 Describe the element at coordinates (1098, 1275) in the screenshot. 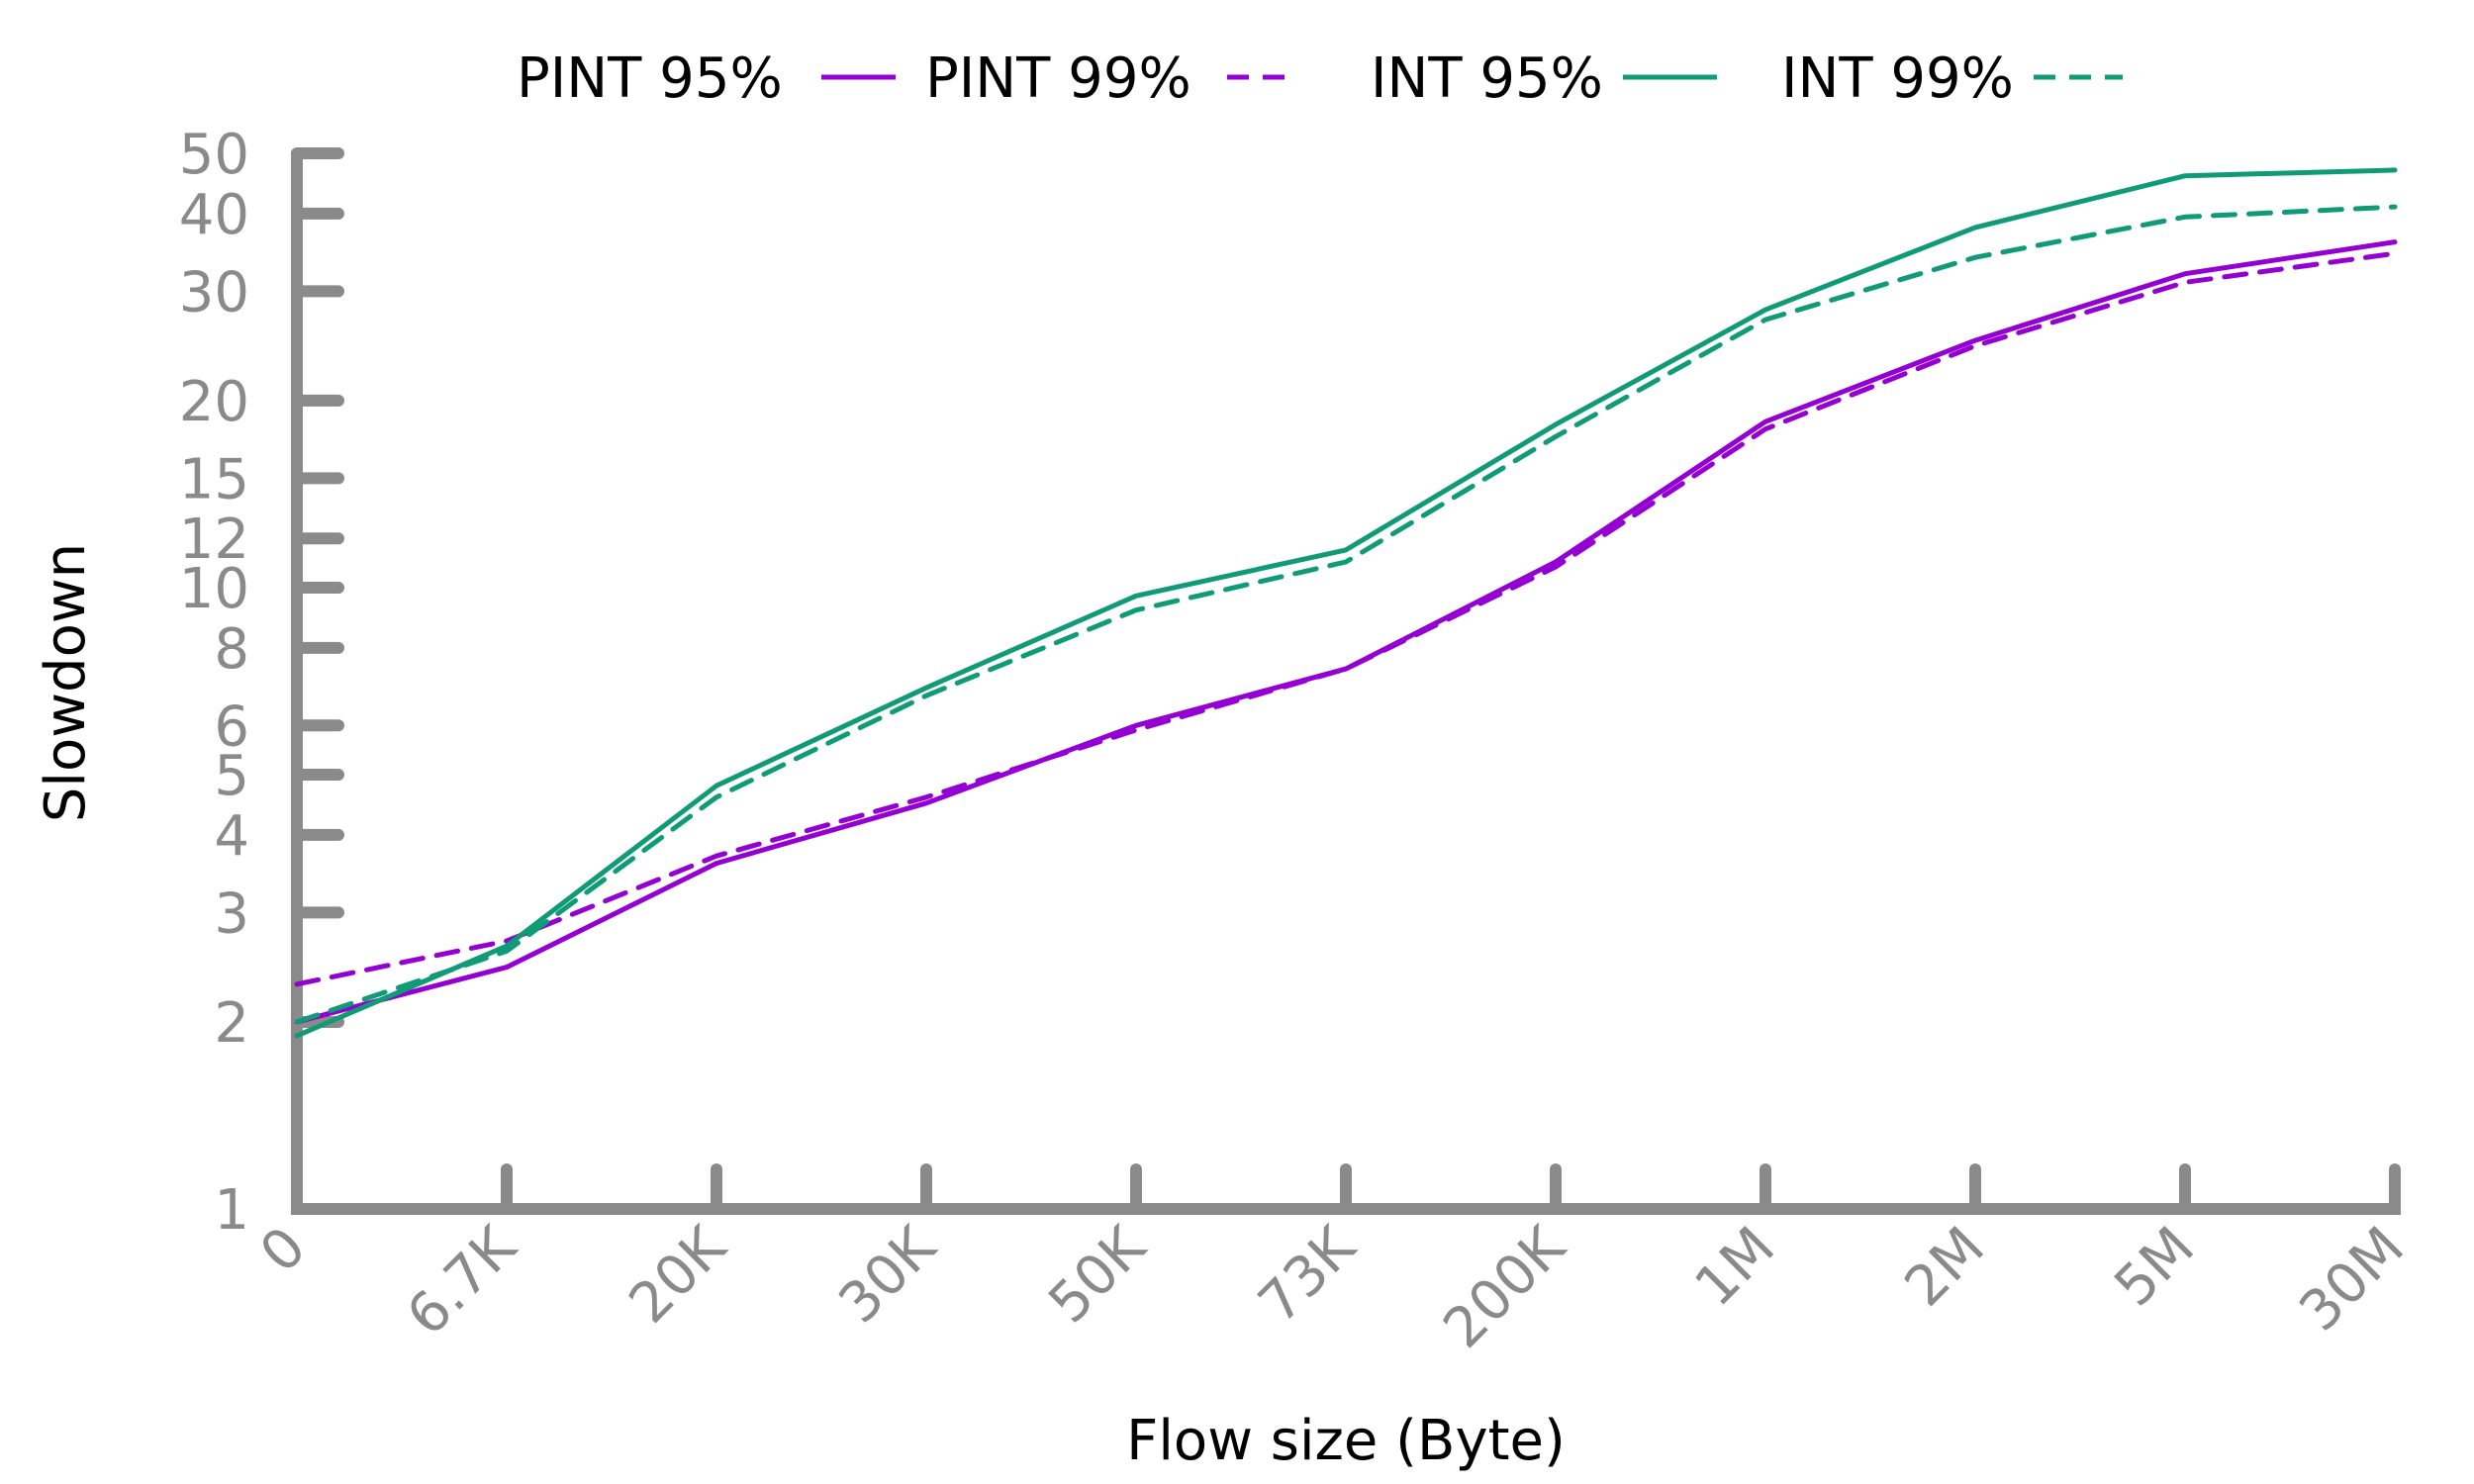

I see `x-tick-label: 50K` at that location.